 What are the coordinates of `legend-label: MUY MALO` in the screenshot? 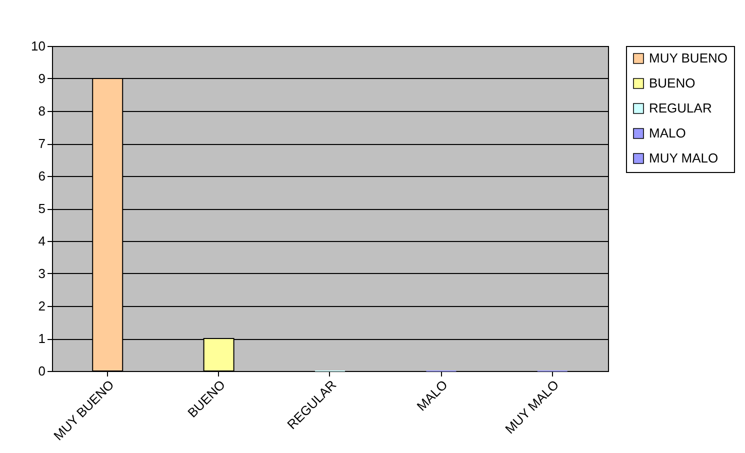 It's located at (683, 158).